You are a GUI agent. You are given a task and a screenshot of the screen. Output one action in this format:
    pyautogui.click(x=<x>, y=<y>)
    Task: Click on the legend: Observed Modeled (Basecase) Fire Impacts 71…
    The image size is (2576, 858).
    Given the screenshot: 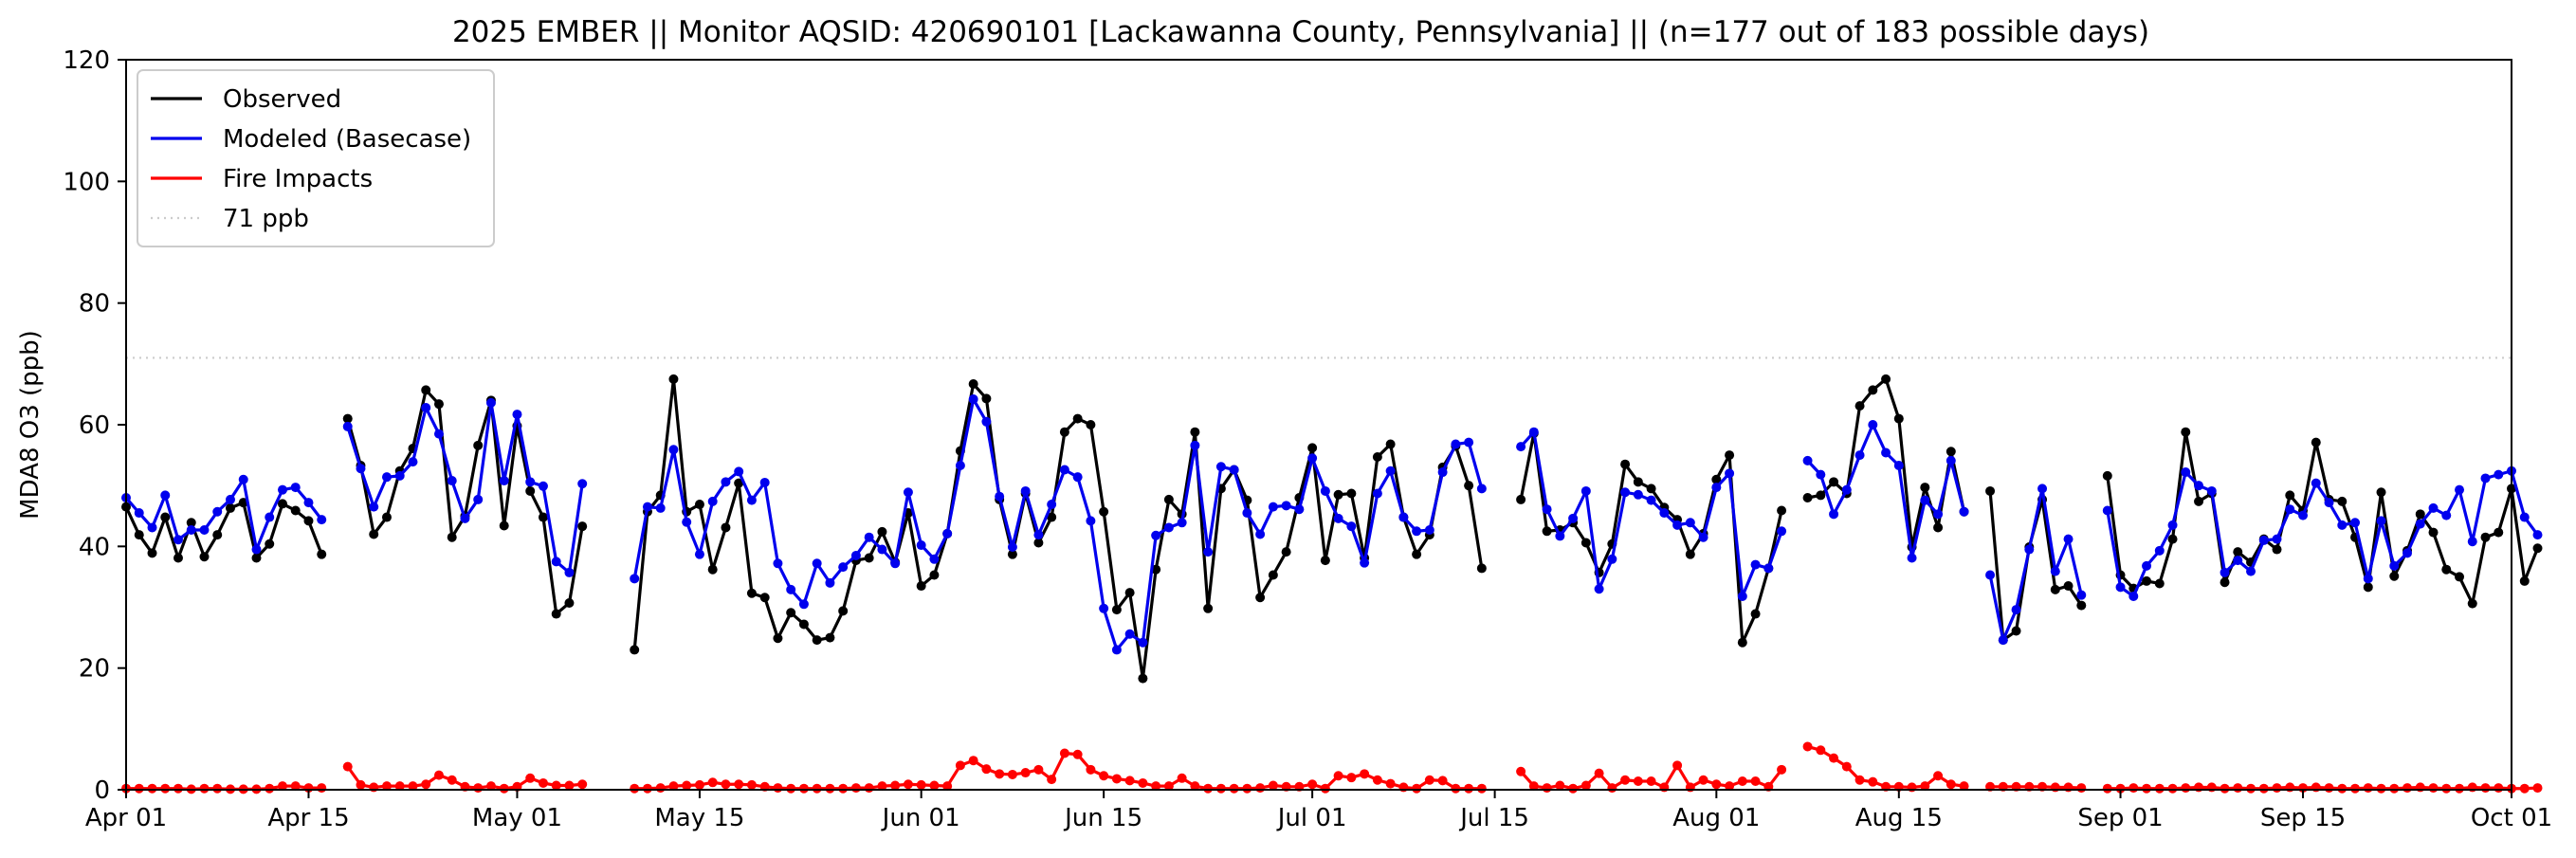 What is the action you would take?
    pyautogui.click(x=316, y=158)
    